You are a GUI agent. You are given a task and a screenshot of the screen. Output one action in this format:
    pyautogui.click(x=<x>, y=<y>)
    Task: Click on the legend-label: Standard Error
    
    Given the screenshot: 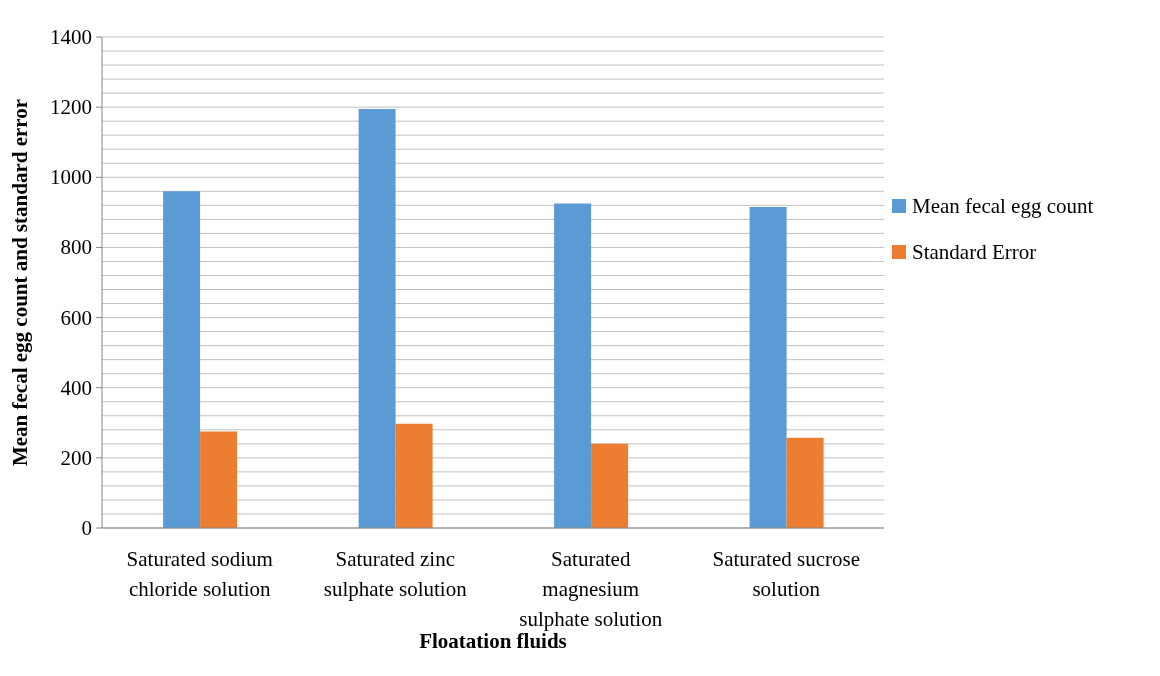 What is the action you would take?
    pyautogui.click(x=974, y=252)
    